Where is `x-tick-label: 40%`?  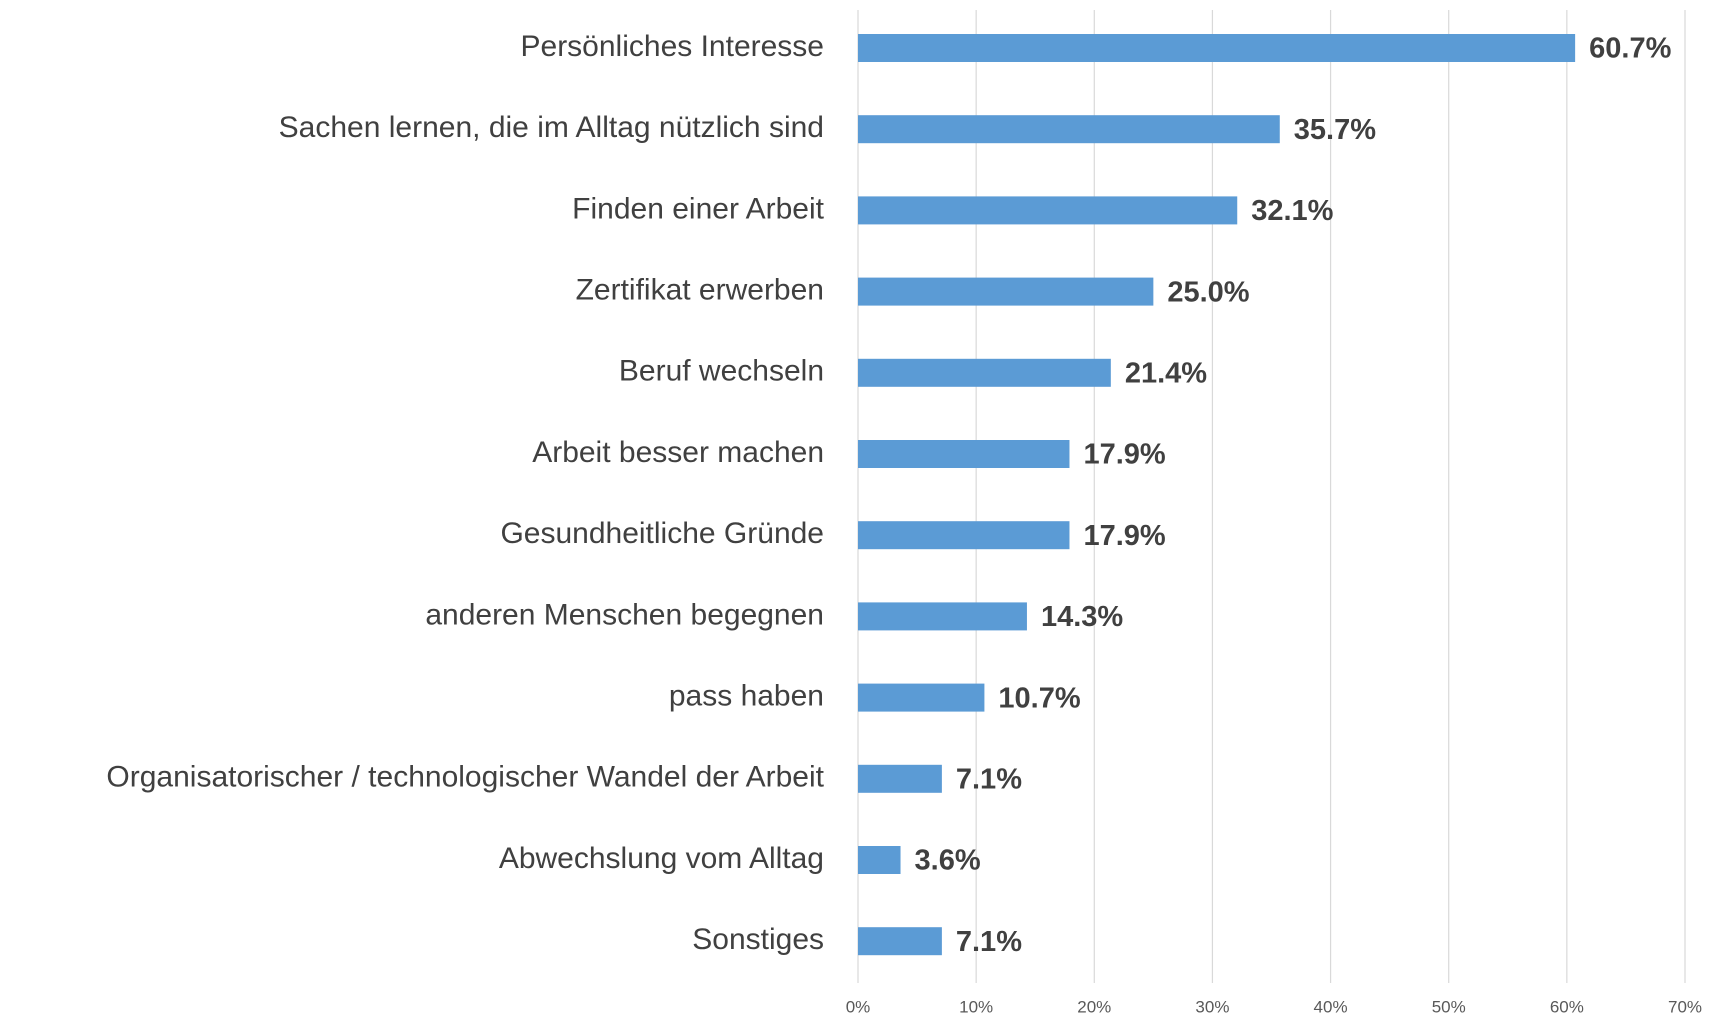 x-tick-label: 40% is located at coordinates (1331, 1006).